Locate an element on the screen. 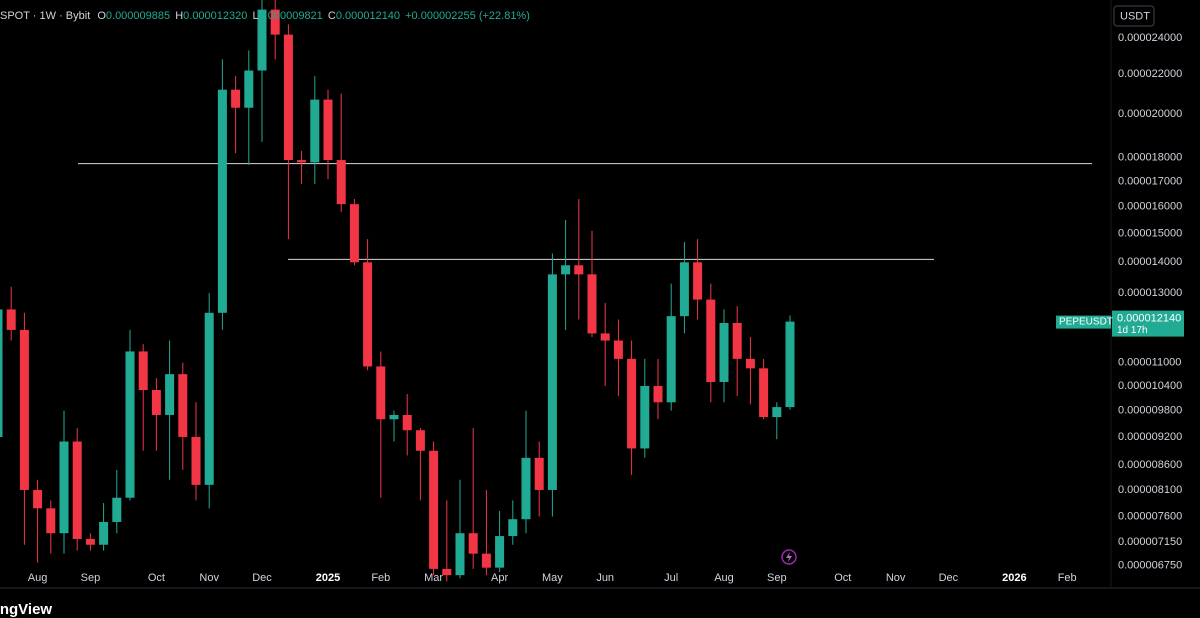 The width and height of the screenshot is (1200, 618). x-tick-label: Mar is located at coordinates (433, 578).